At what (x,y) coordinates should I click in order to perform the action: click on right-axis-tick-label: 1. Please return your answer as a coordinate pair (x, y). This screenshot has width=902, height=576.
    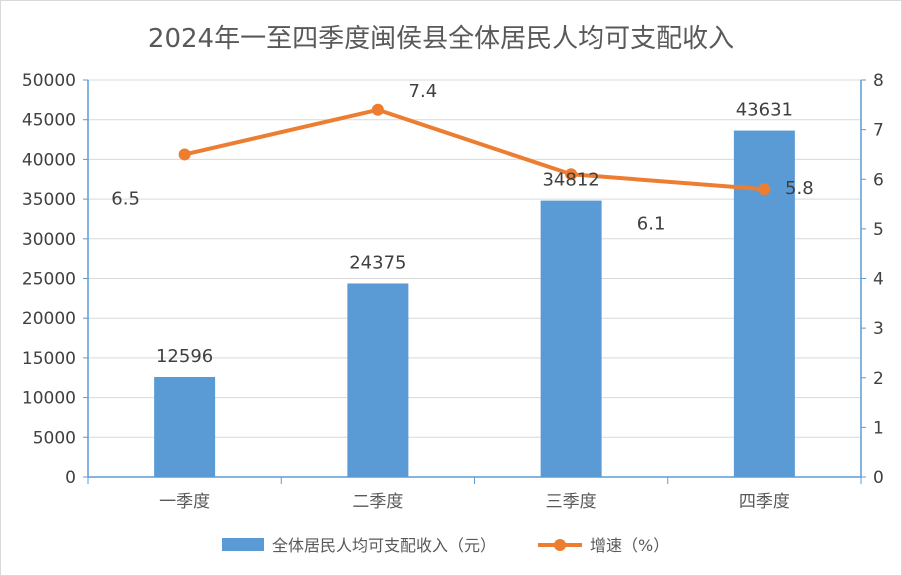
    Looking at the image, I should click on (878, 428).